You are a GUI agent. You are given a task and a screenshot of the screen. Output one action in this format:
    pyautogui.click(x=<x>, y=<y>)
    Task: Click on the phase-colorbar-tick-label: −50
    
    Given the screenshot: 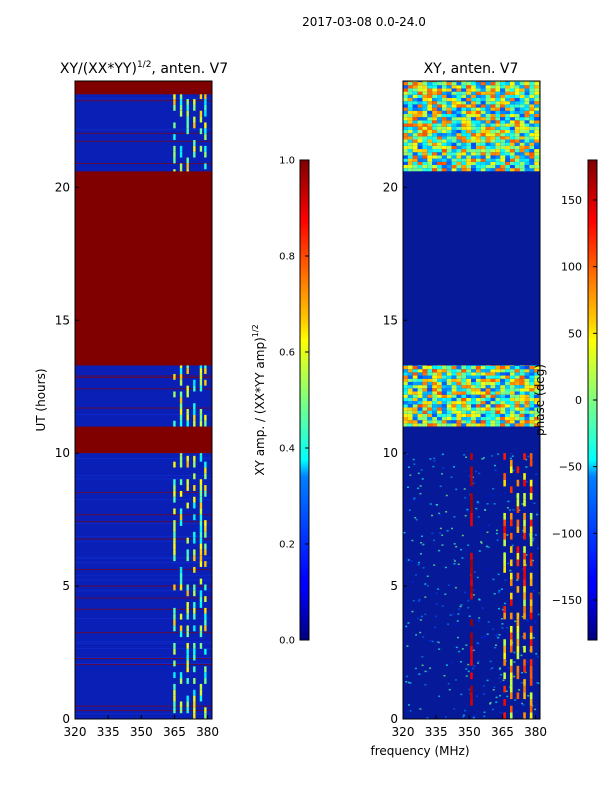 What is the action you would take?
    pyautogui.click(x=570, y=467)
    